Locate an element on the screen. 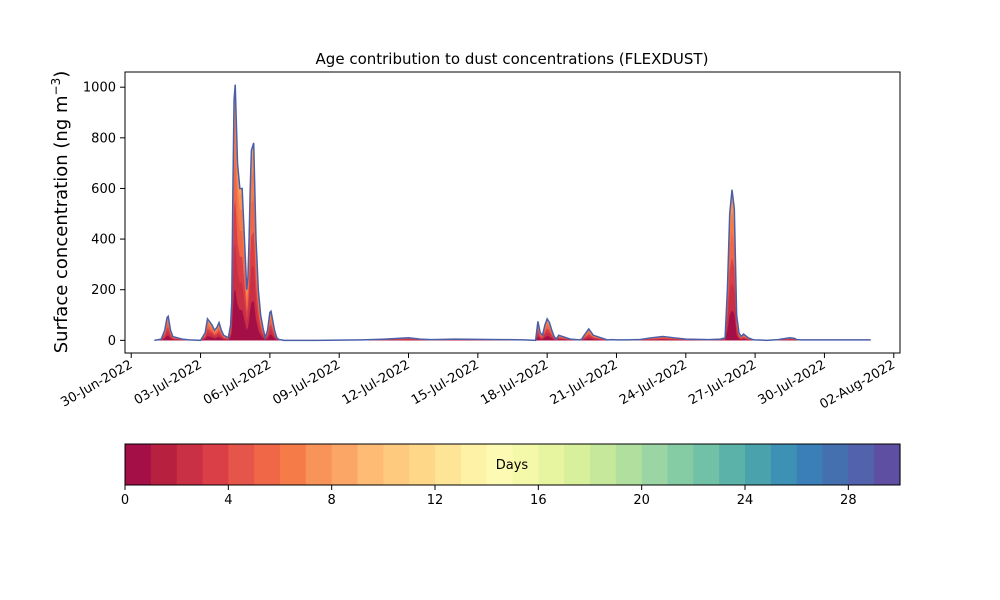  colorbar-tick-label: 12 is located at coordinates (435, 500).